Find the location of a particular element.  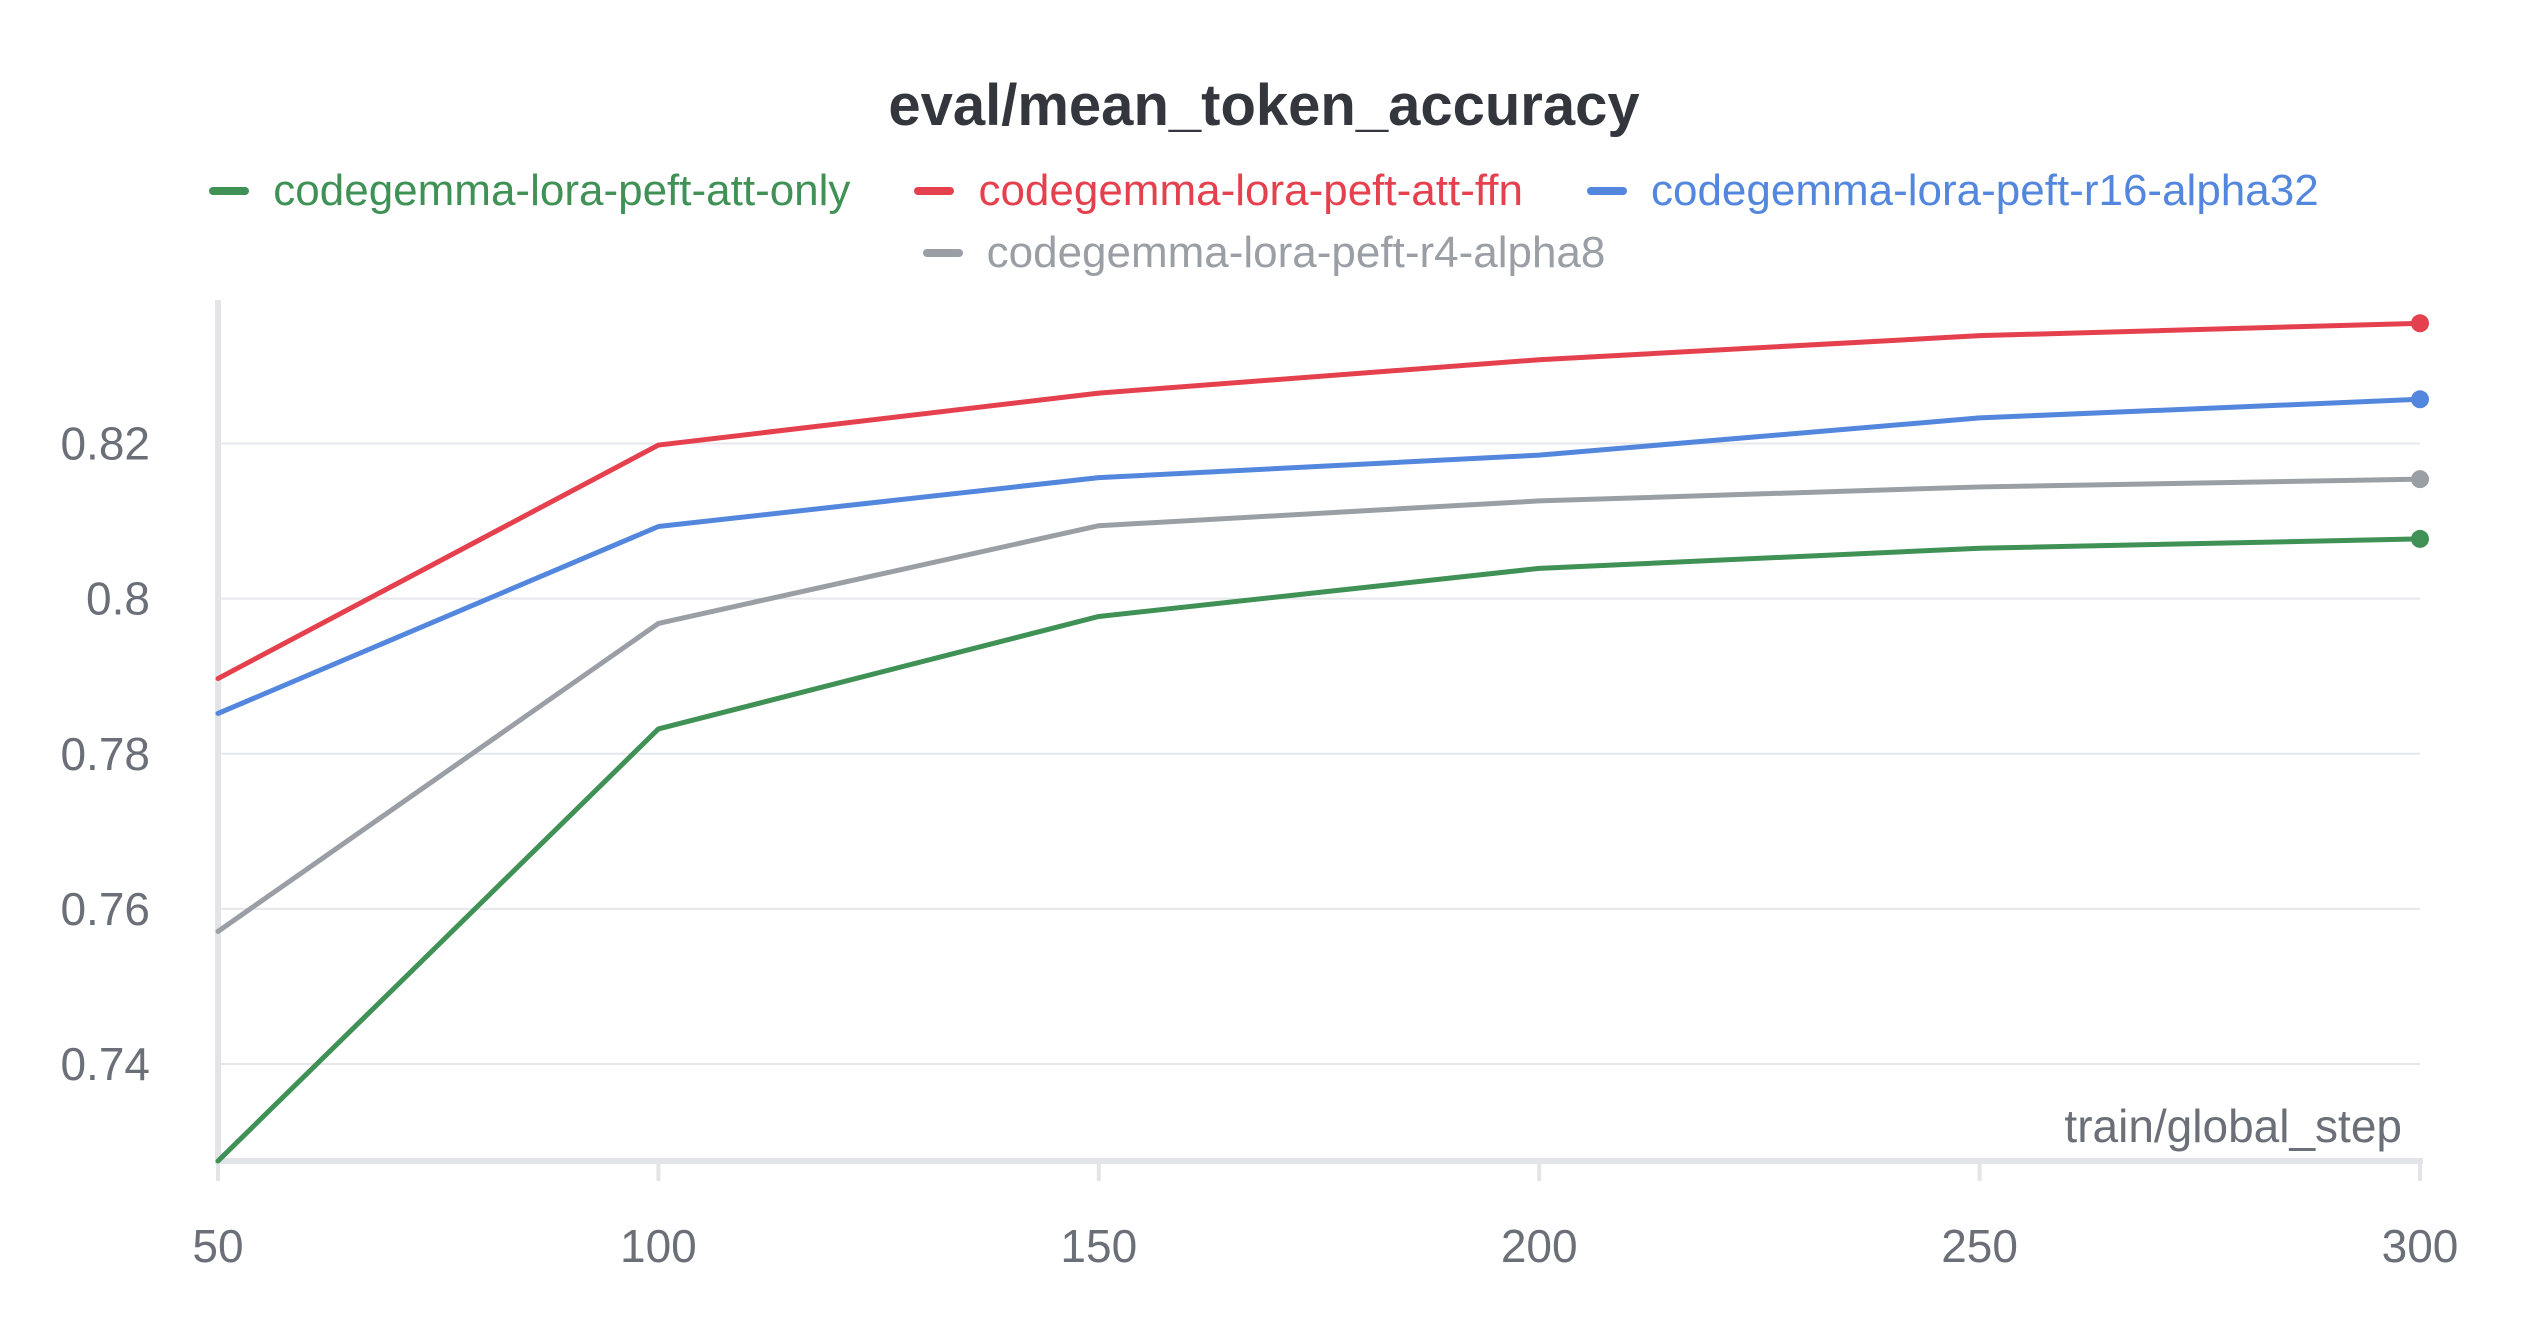

y-tick-label: 0.82 is located at coordinates (105, 444).